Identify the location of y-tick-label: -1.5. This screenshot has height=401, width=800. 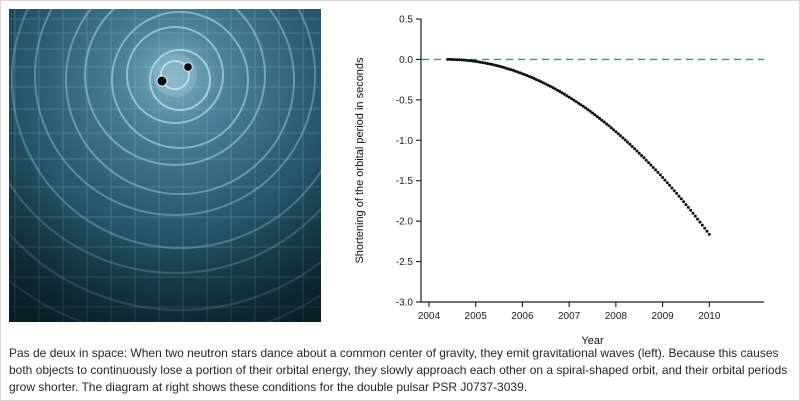
(405, 181).